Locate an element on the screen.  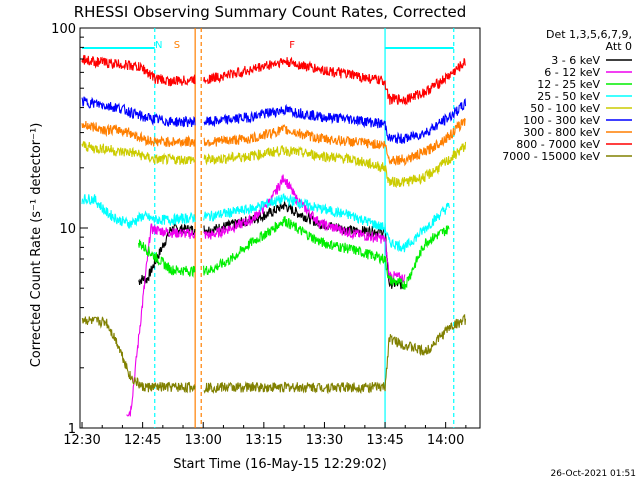
x-tick-label-5: 13:30 is located at coordinates (324, 440).